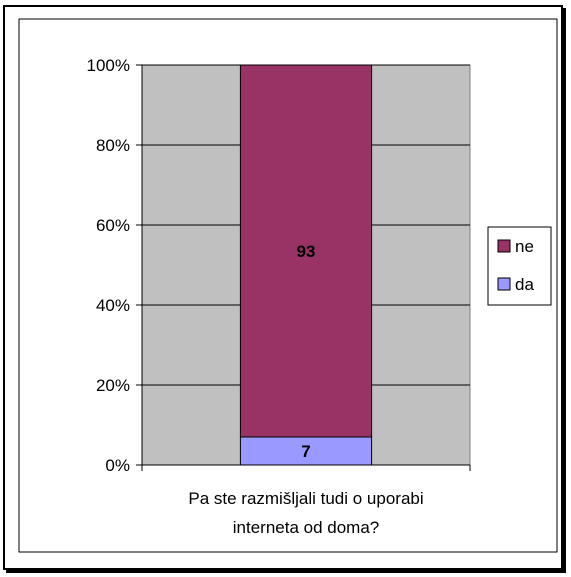 This screenshot has height=577, width=571. What do you see at coordinates (306, 351) in the screenshot?
I see `data-labels: 7 93` at bounding box center [306, 351].